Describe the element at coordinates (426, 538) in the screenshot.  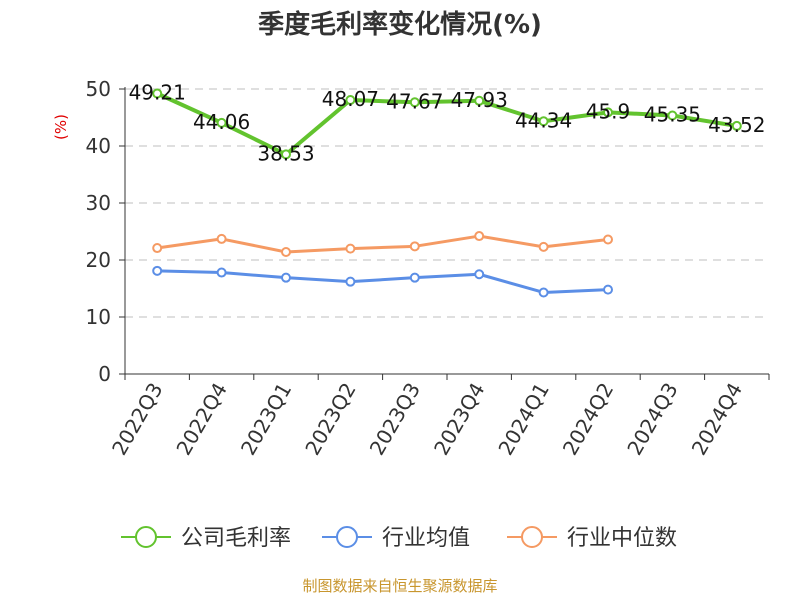
I see `legend-label: 行业均值` at that location.